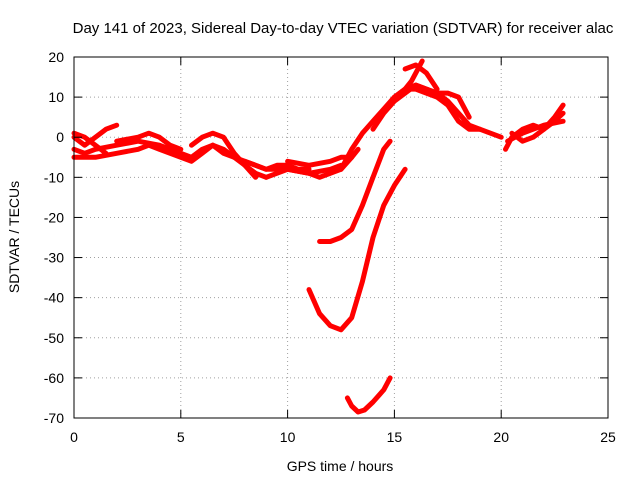  Describe the element at coordinates (608, 437) in the screenshot. I see `x-tick-label: 25` at that location.